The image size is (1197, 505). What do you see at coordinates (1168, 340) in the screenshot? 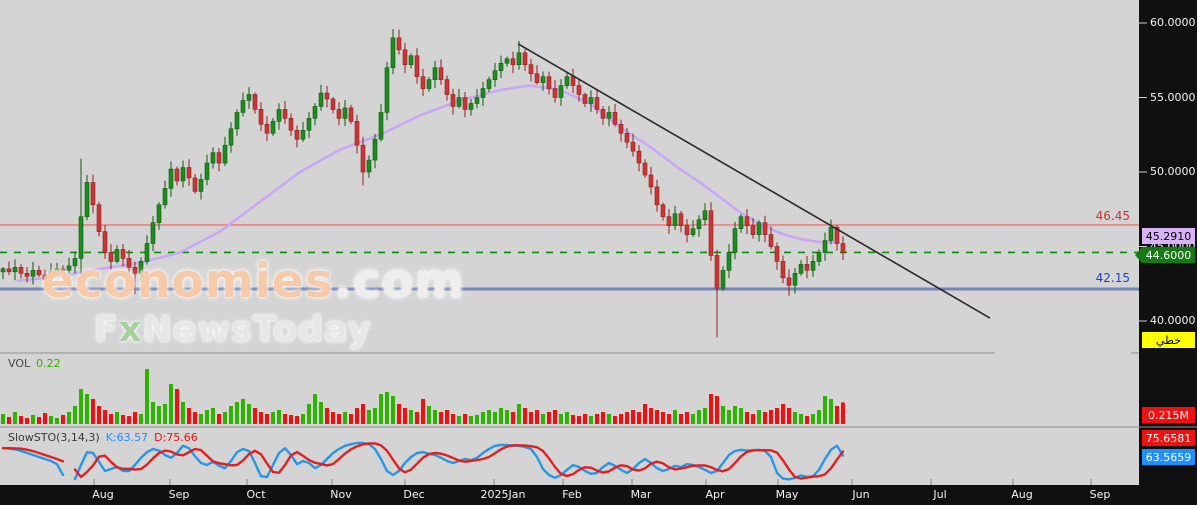
I see `scale-type-badge: خطي` at bounding box center [1168, 340].